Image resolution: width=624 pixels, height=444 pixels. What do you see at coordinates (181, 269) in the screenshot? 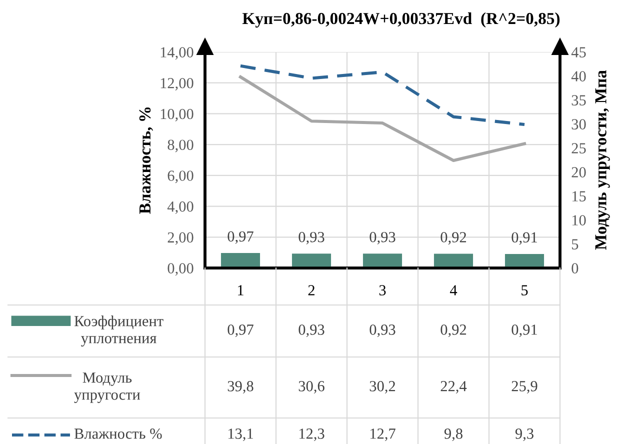
I see `y-tick-label: 0,00` at bounding box center [181, 269].